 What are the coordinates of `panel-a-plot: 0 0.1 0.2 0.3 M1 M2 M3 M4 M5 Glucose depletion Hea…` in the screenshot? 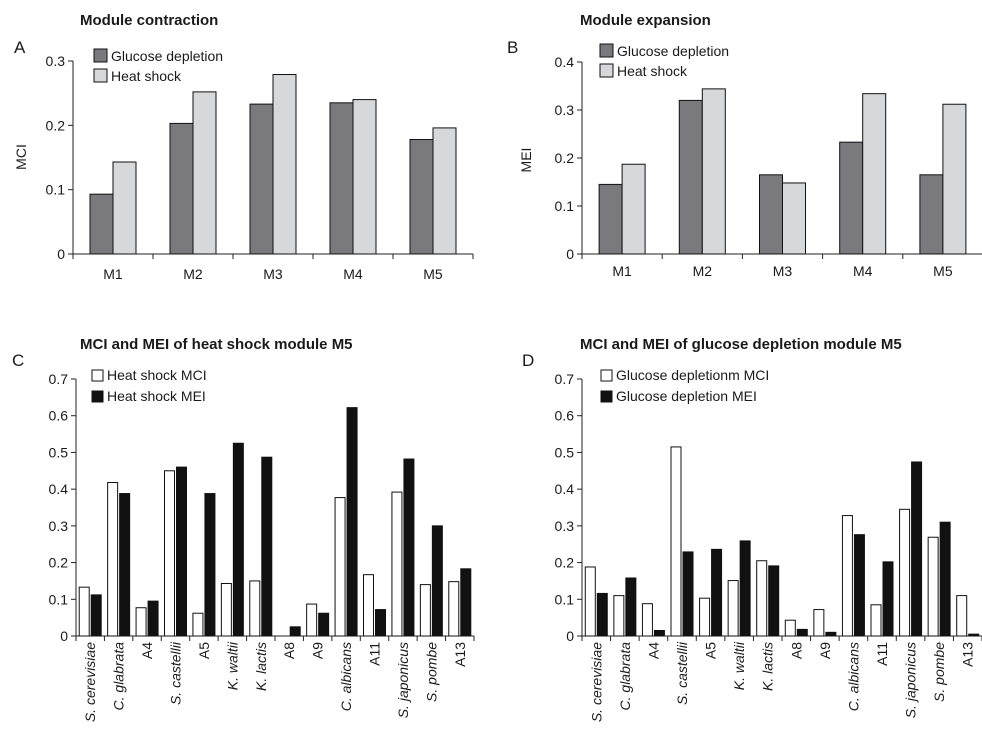 It's located at (260, 165).